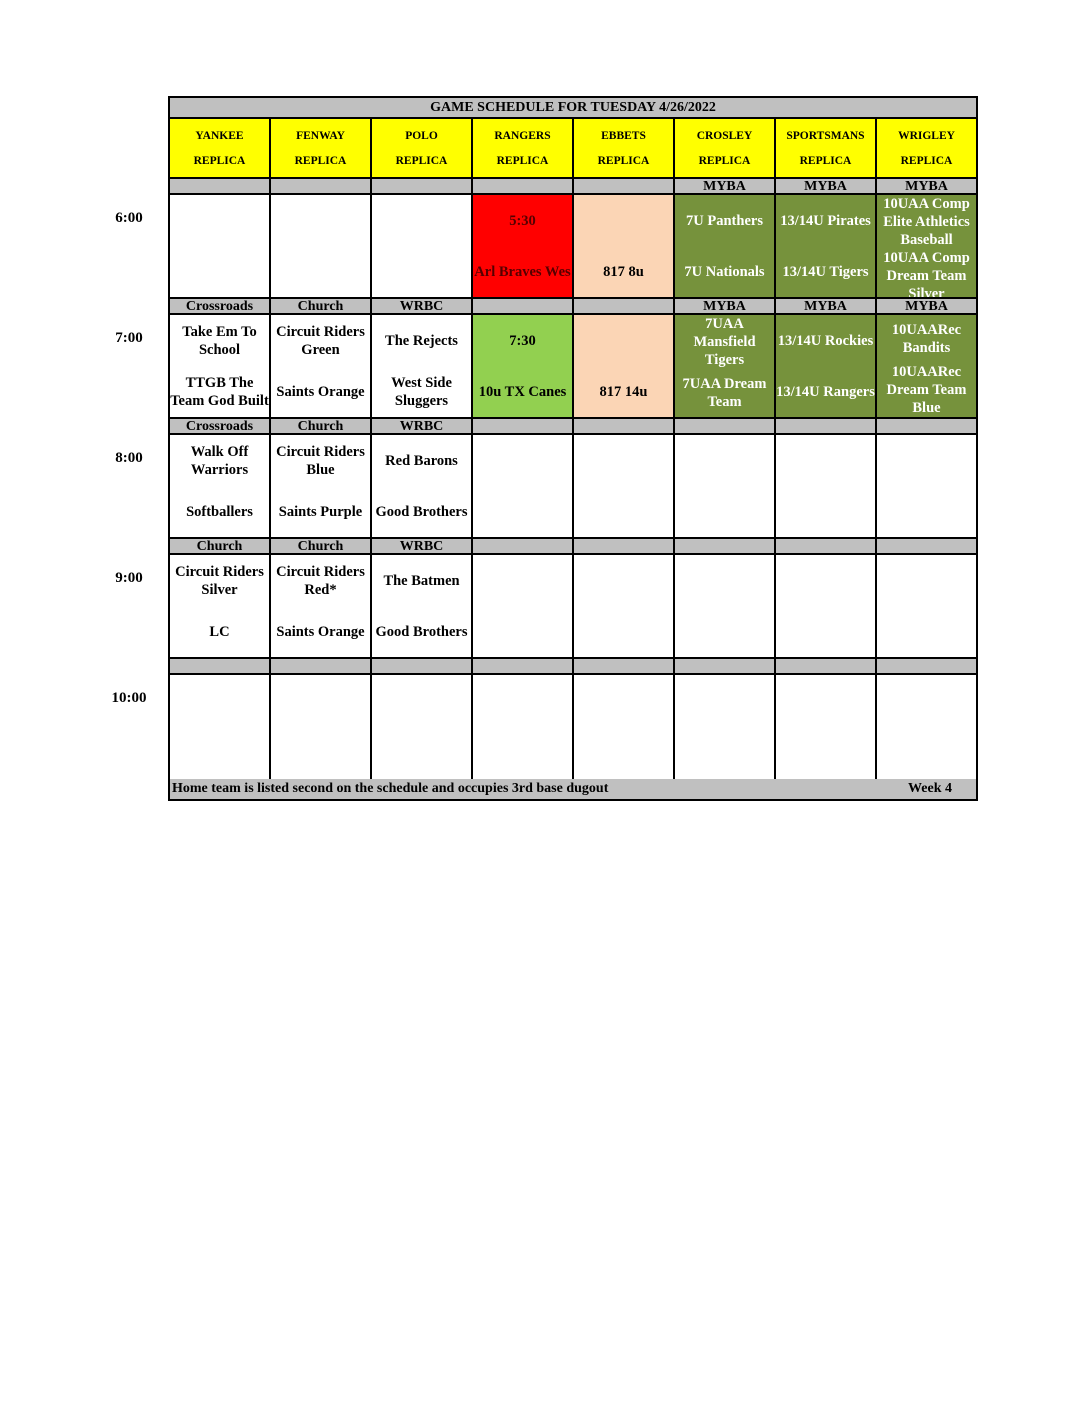 The width and height of the screenshot is (1088, 1408). I want to click on field-name-line: WRIGLEY, so click(926, 135).